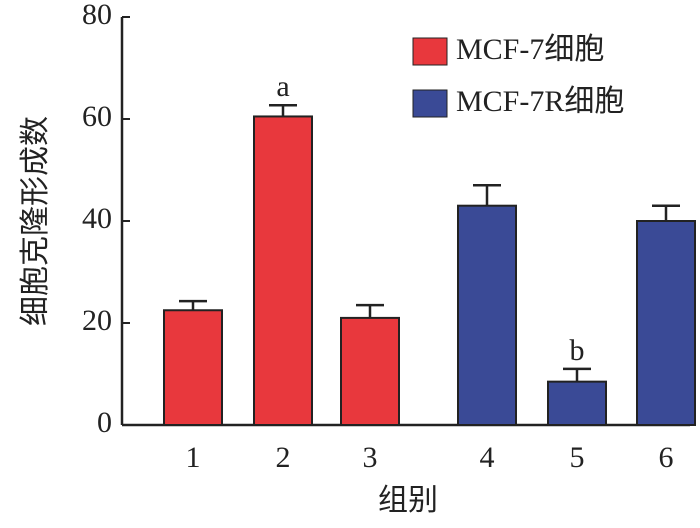 The height and width of the screenshot is (528, 700). What do you see at coordinates (370, 457) in the screenshot?
I see `x-tick-label: 3` at bounding box center [370, 457].